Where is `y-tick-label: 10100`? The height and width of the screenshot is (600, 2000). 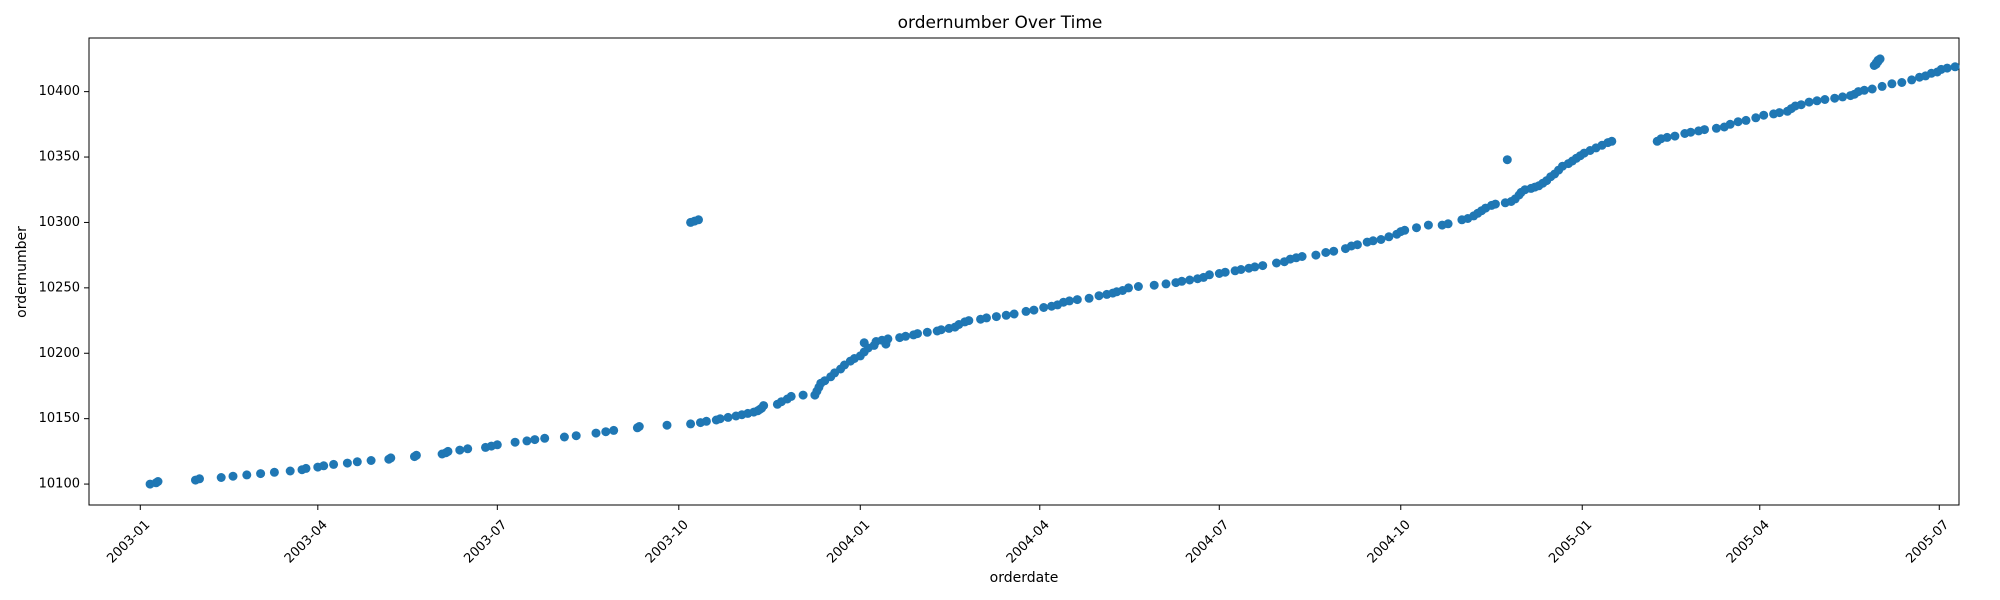 y-tick-label: 10100 is located at coordinates (59, 484).